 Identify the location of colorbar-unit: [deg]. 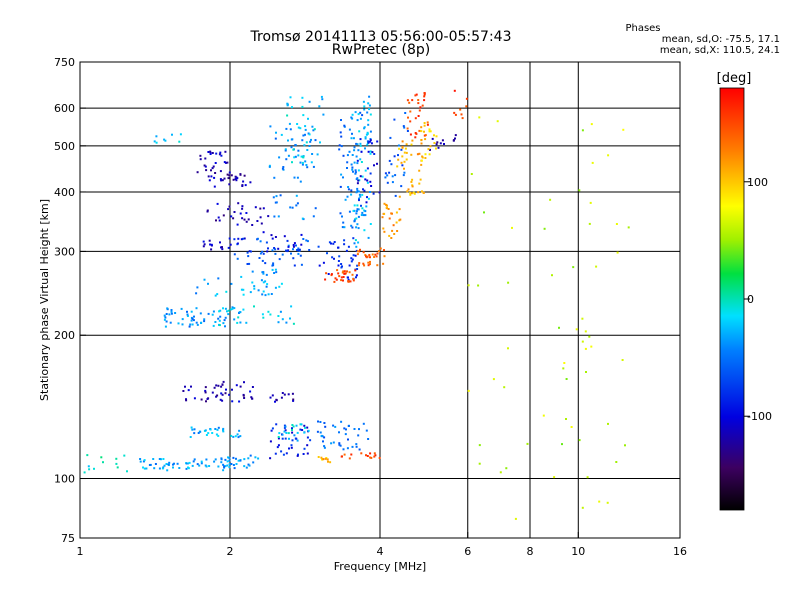
(734, 78).